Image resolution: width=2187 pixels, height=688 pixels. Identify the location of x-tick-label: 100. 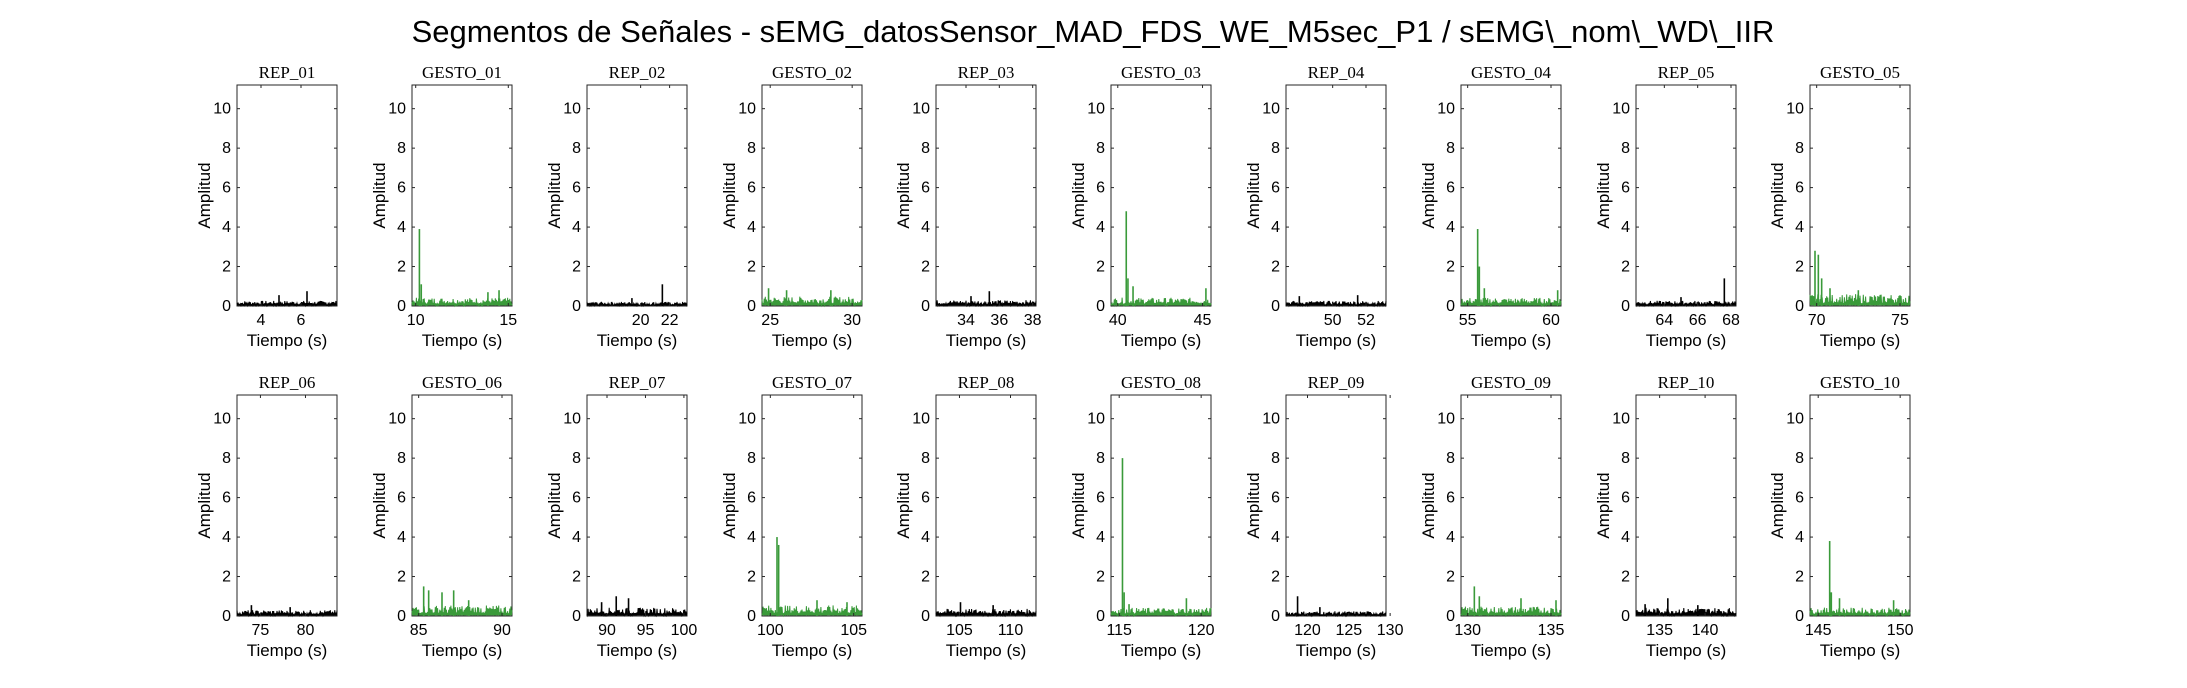
(684, 630).